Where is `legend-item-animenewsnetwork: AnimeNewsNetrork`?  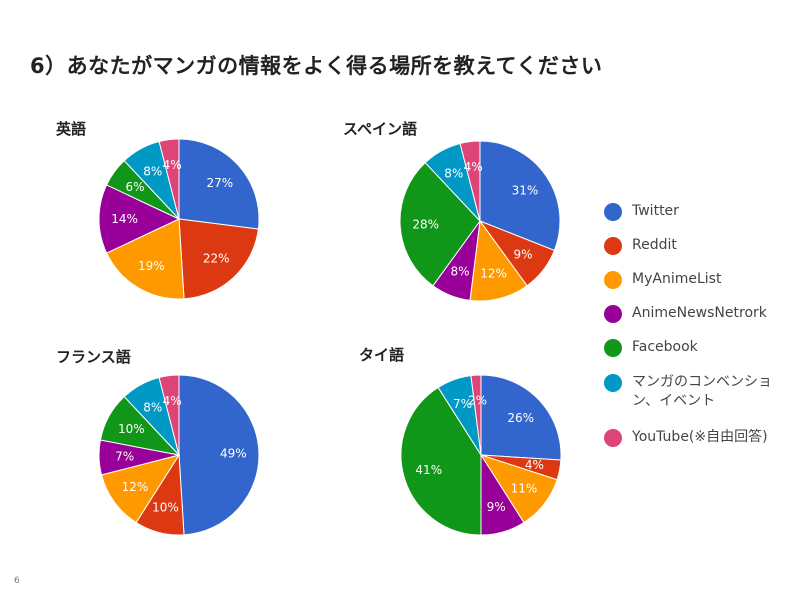 legend-item-animenewsnetwork: AnimeNewsNetrork is located at coordinates (699, 313).